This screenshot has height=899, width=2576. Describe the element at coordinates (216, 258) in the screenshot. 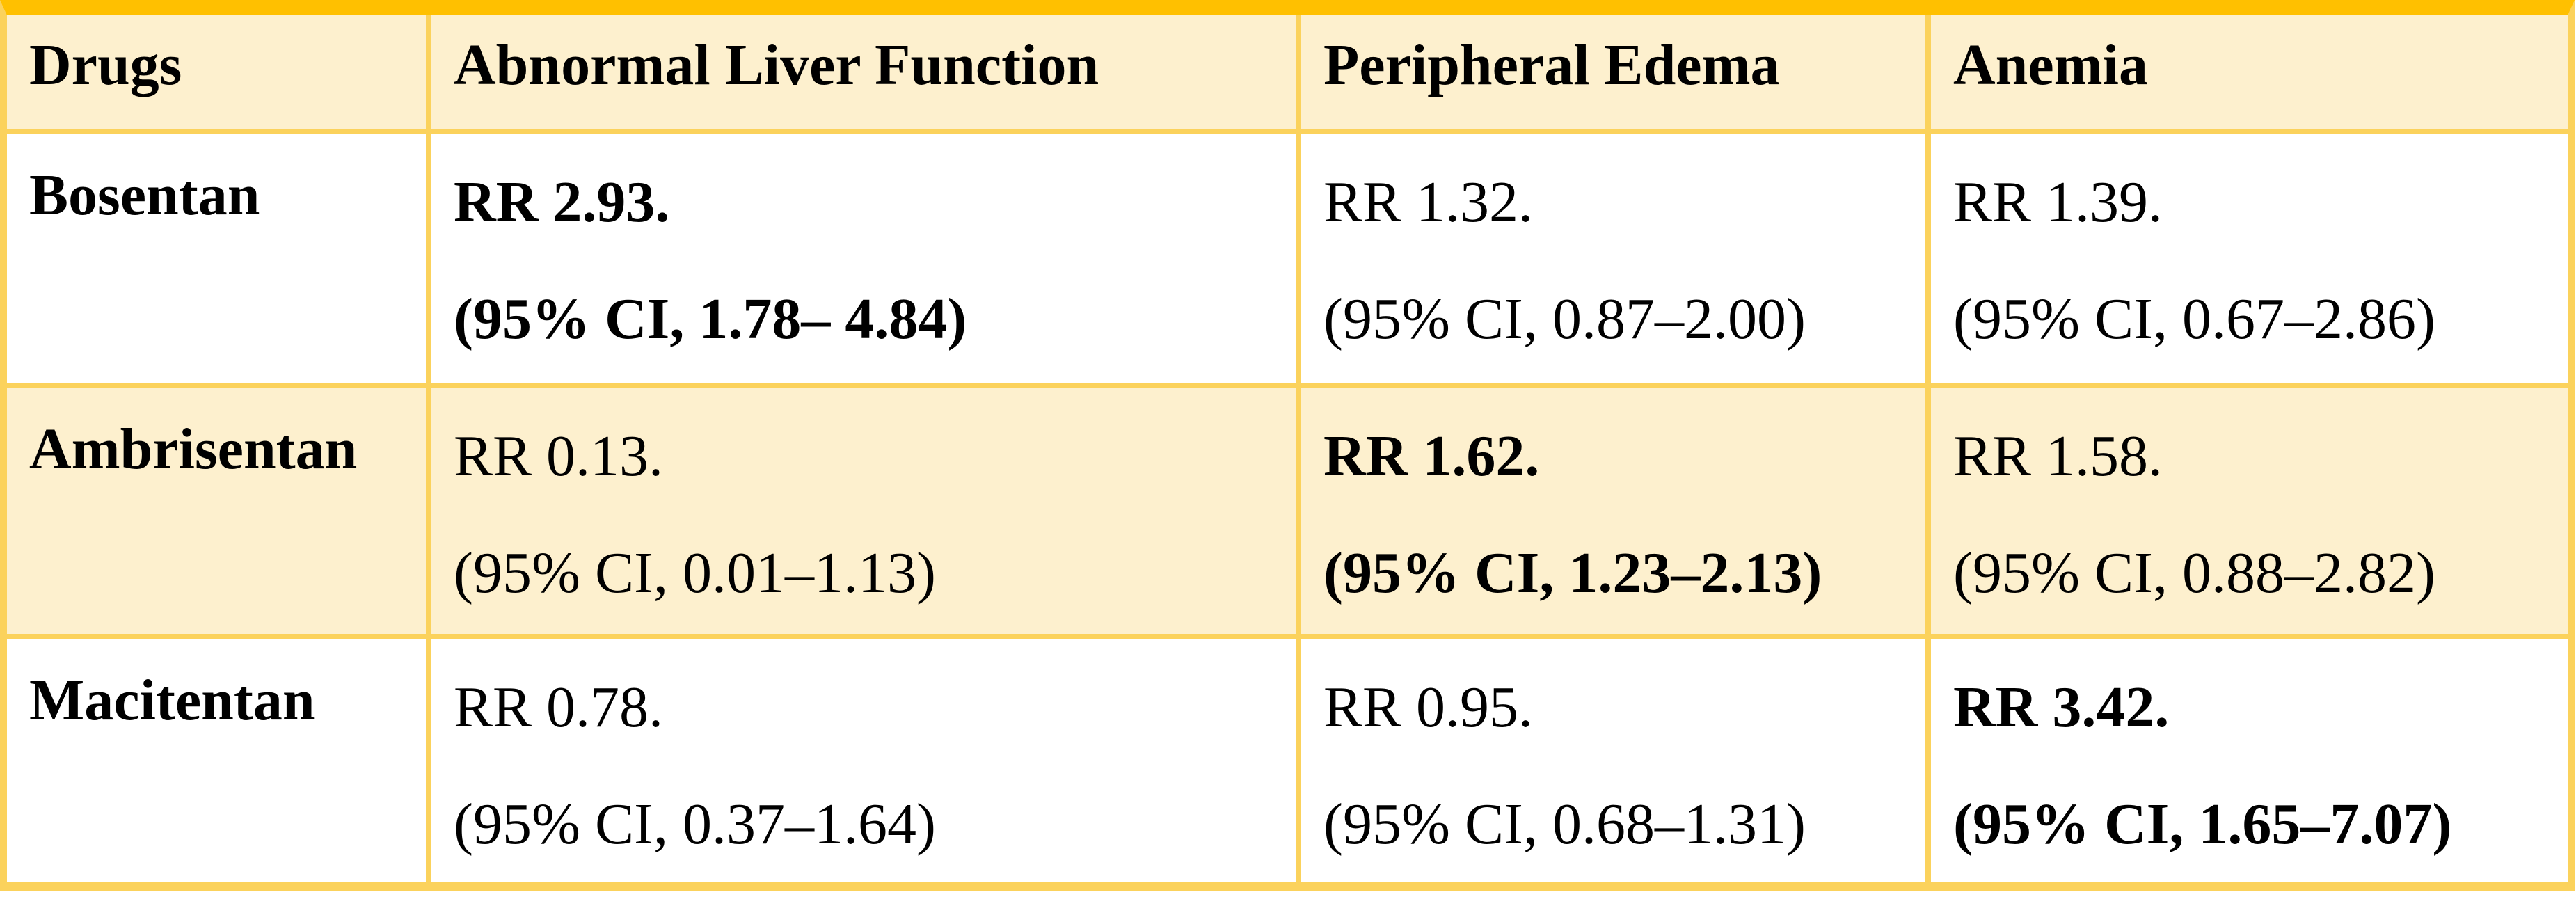

I see `row-header-bosentan: Bosentan` at that location.